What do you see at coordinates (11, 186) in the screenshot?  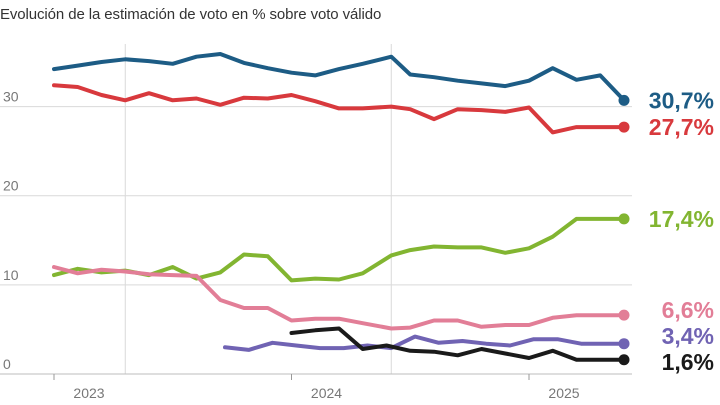 I see `y-tick-label: 20` at bounding box center [11, 186].